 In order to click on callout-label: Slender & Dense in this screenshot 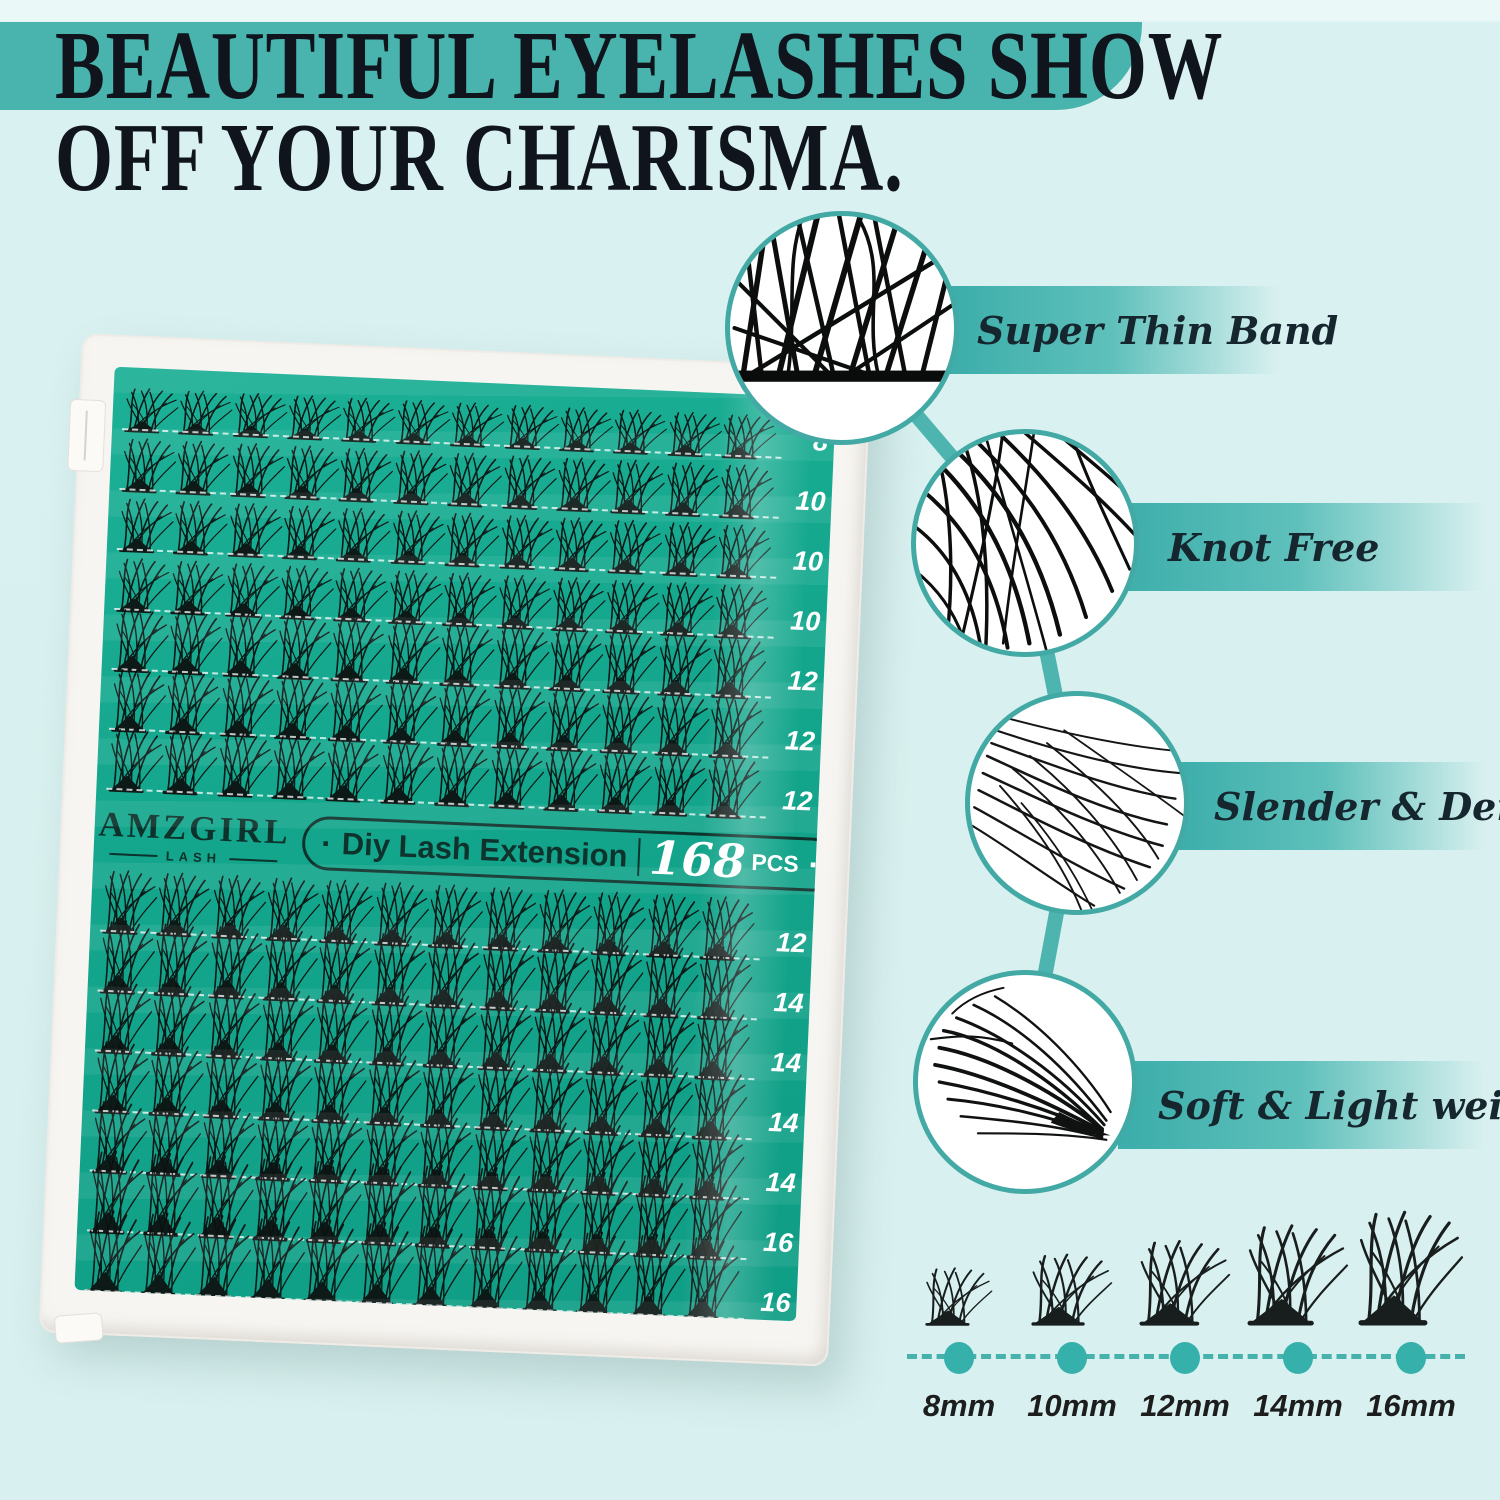, I will do `click(1357, 806)`.